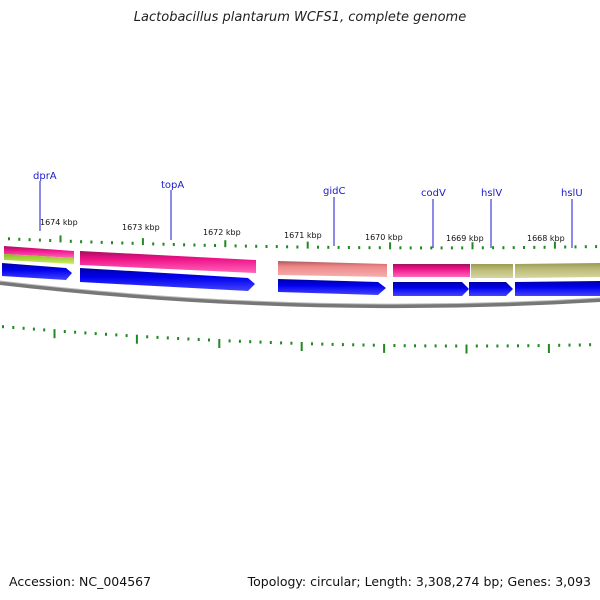 The image size is (600, 600). What do you see at coordinates (384, 237) in the screenshot?
I see `kbp-label: 1670 kbp` at bounding box center [384, 237].